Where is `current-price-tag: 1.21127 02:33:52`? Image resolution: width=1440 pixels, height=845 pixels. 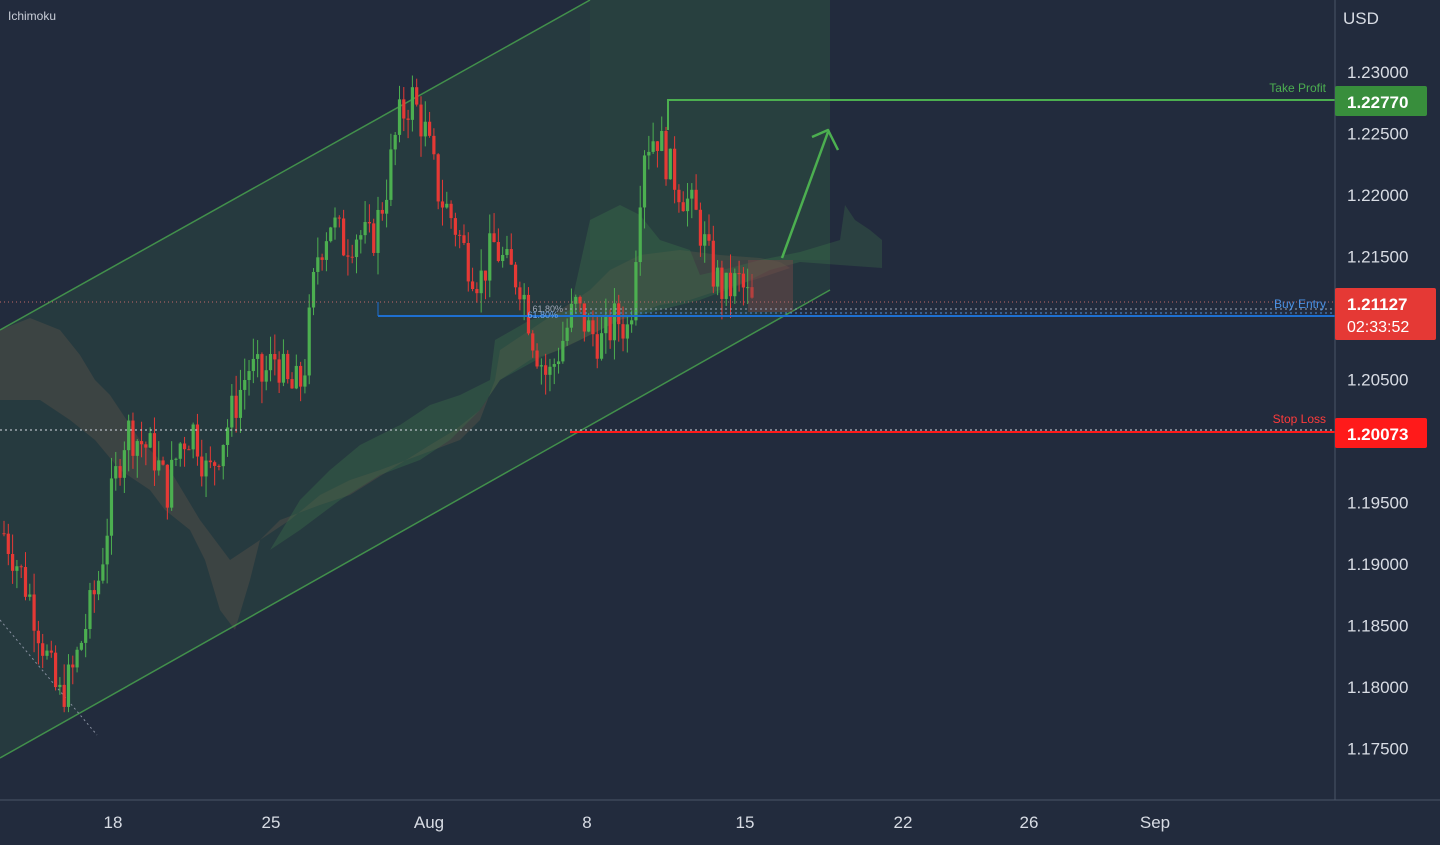 current-price-tag: 1.21127 02:33:52 is located at coordinates (1385, 314).